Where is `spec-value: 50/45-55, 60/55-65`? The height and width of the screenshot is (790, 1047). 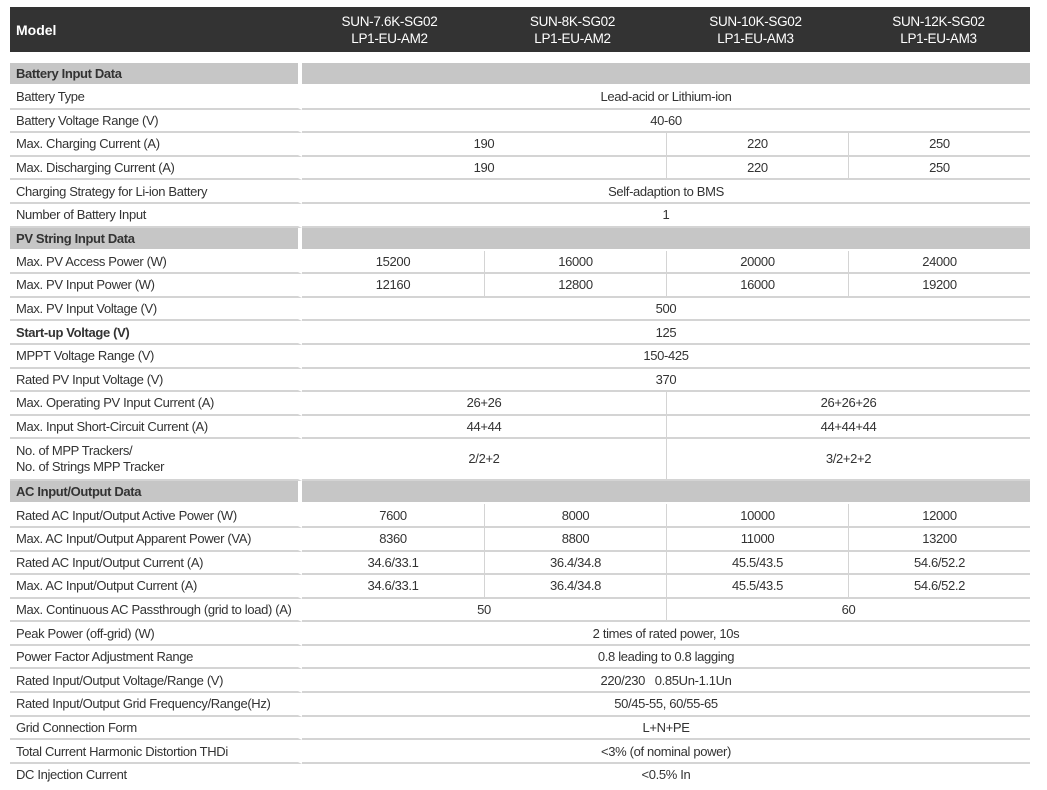
spec-value: 50/45-55, 60/55-65 is located at coordinates (666, 705).